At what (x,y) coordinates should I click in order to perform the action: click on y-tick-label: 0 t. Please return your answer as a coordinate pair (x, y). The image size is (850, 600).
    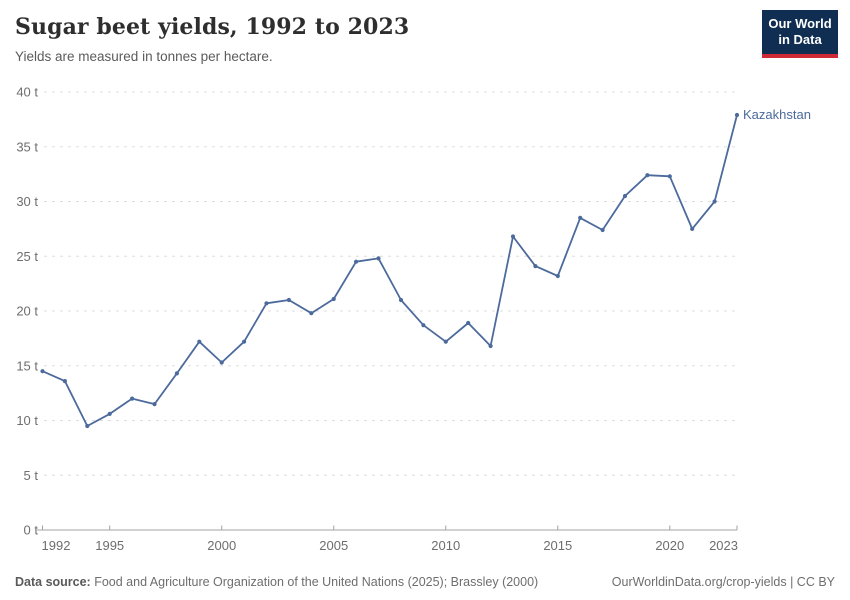
    Looking at the image, I should click on (31, 530).